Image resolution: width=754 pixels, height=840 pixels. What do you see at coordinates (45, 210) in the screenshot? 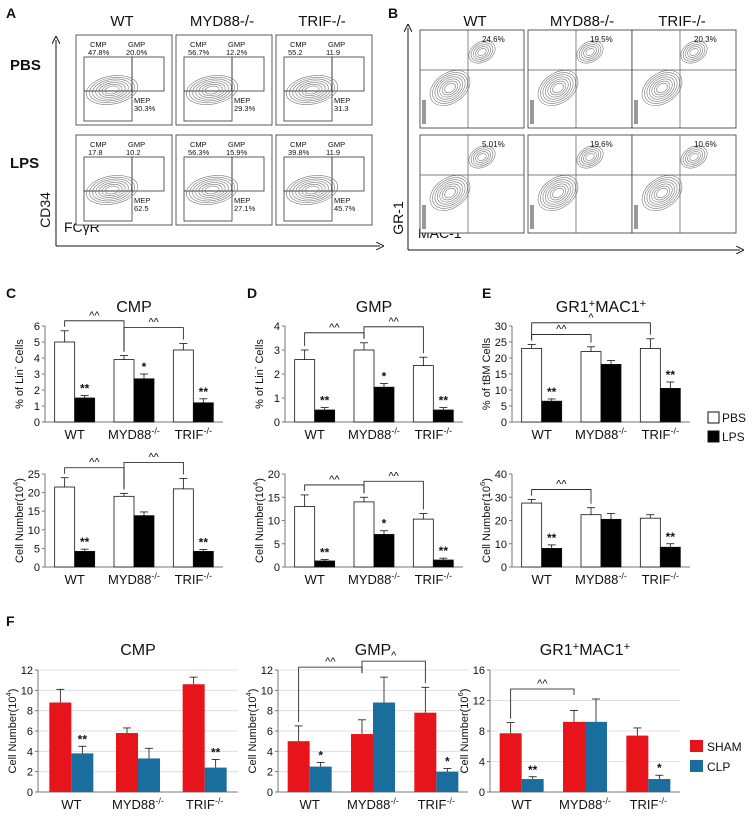
I see `flow-a-y-label: CD34` at bounding box center [45, 210].